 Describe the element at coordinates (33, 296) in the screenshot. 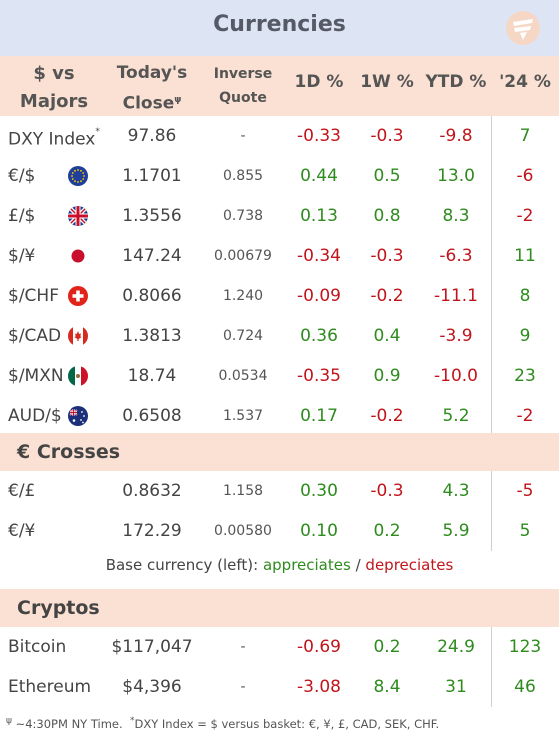

I see `row-label: $/CHF` at that location.